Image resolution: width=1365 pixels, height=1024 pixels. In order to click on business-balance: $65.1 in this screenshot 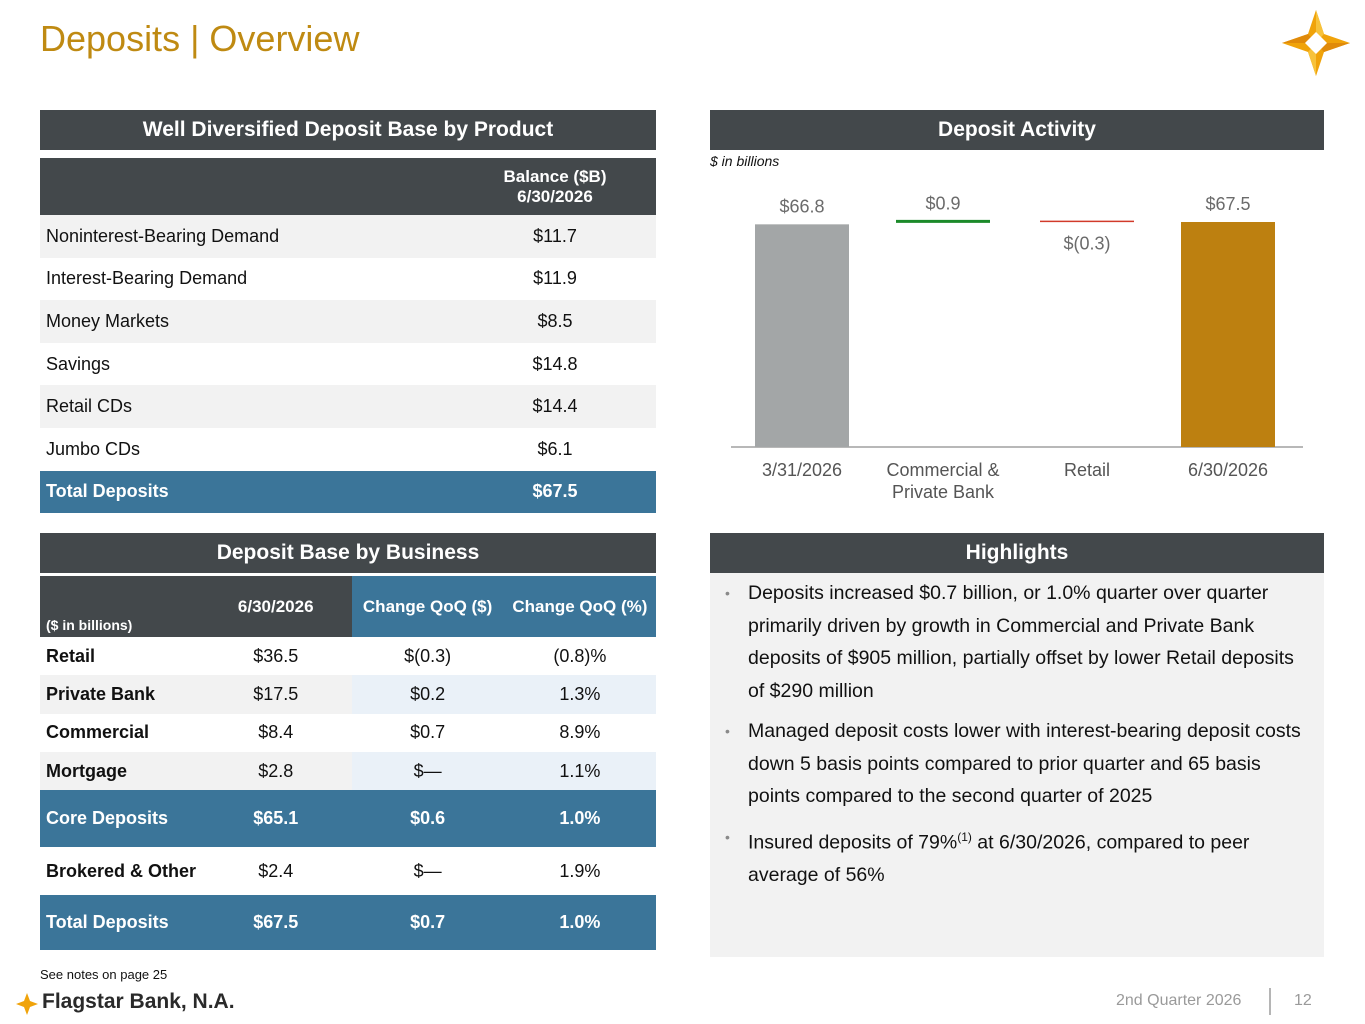, I will do `click(276, 819)`.